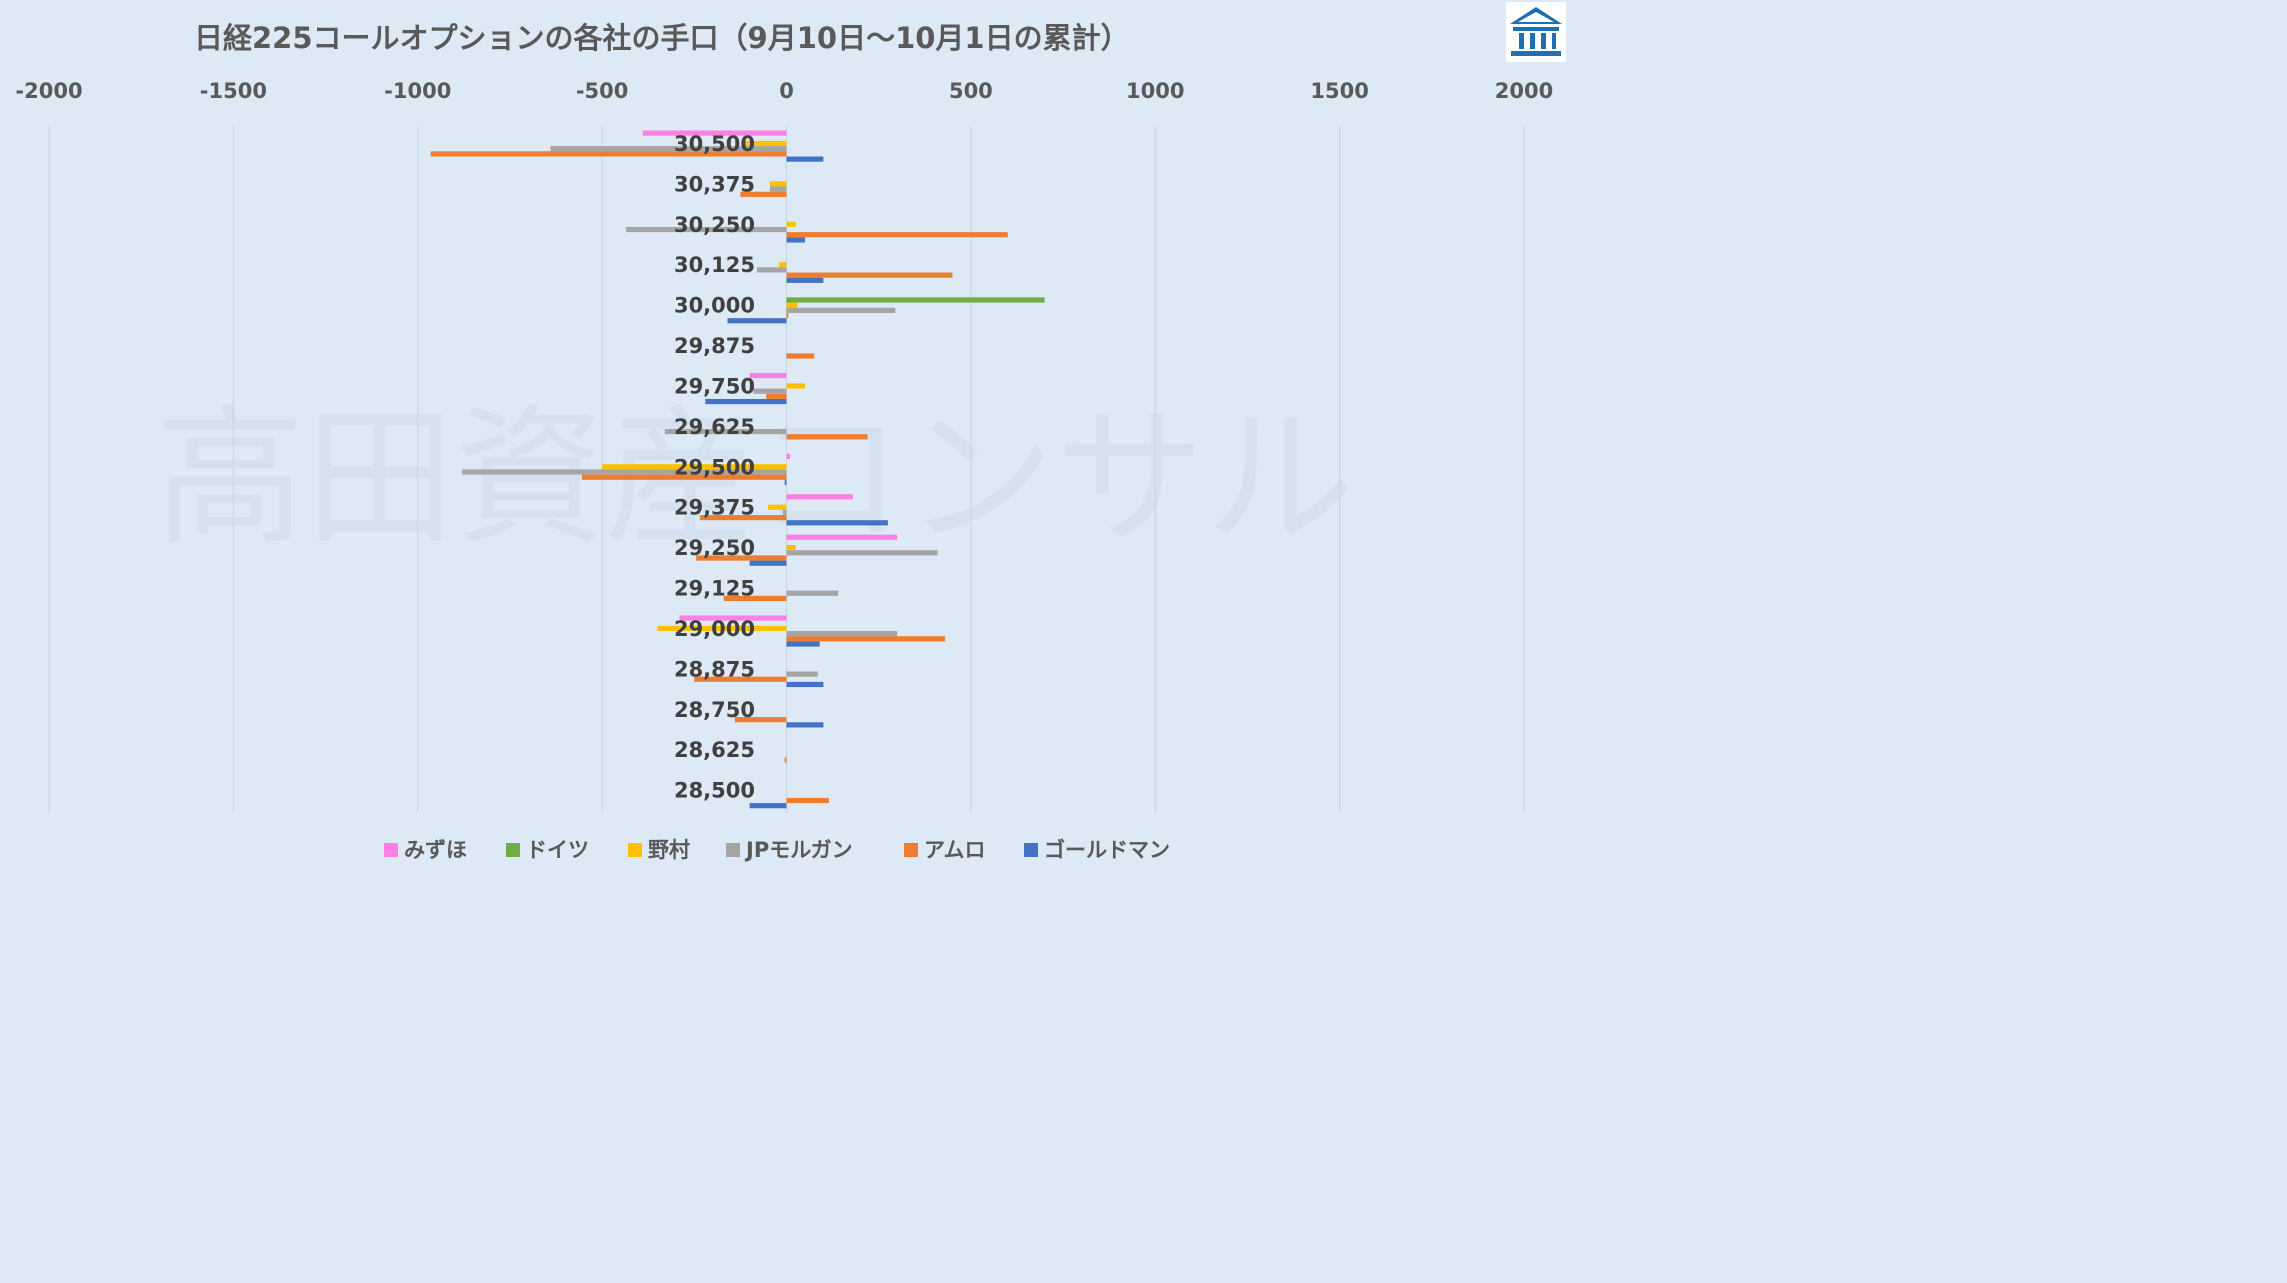 Image resolution: width=2287 pixels, height=1283 pixels. What do you see at coordinates (662, 38) in the screenshot?
I see `chart-title: 日経225コールオプションの各社の手口（9月10日～10月1日の累計）` at bounding box center [662, 38].